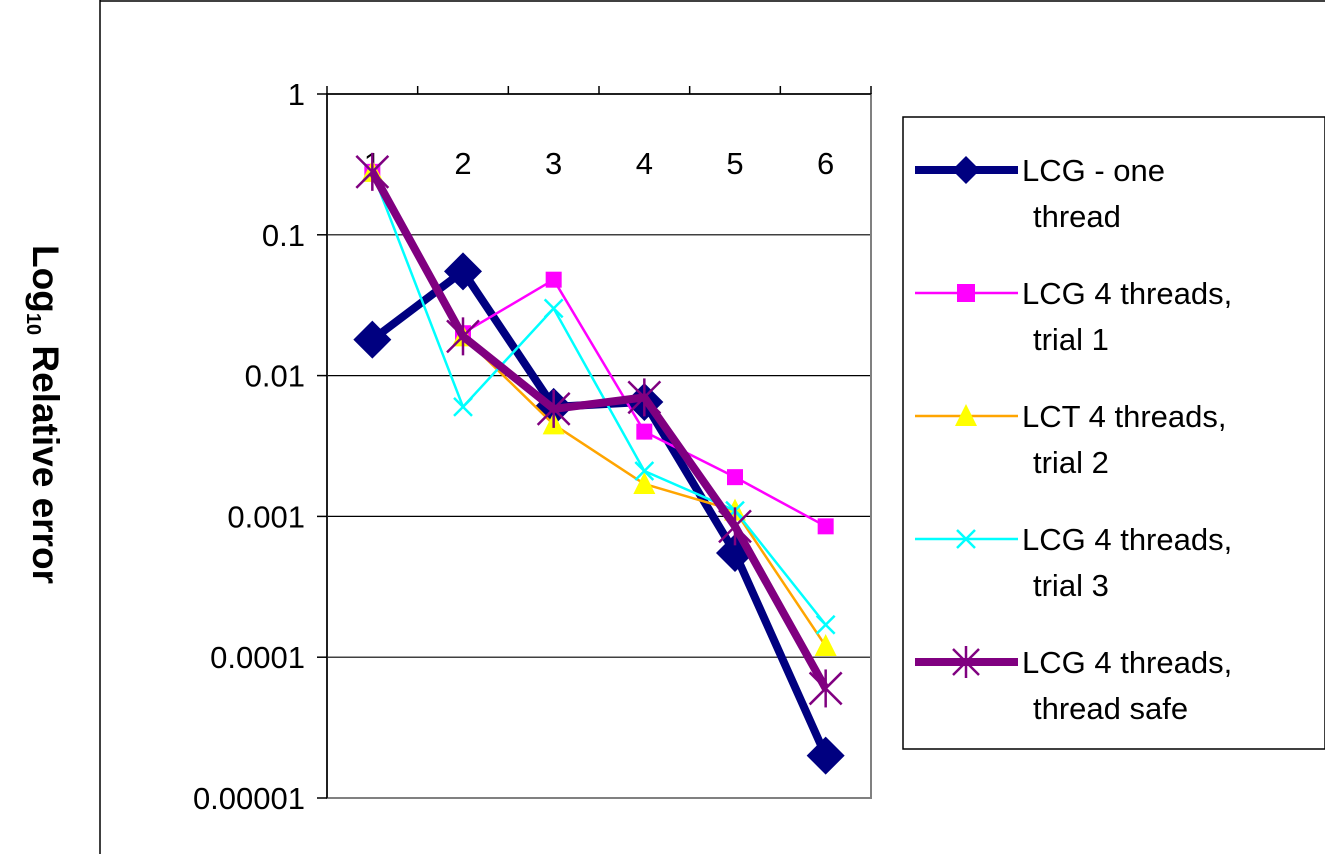  I want to click on legend-marker-x, so click(966, 539).